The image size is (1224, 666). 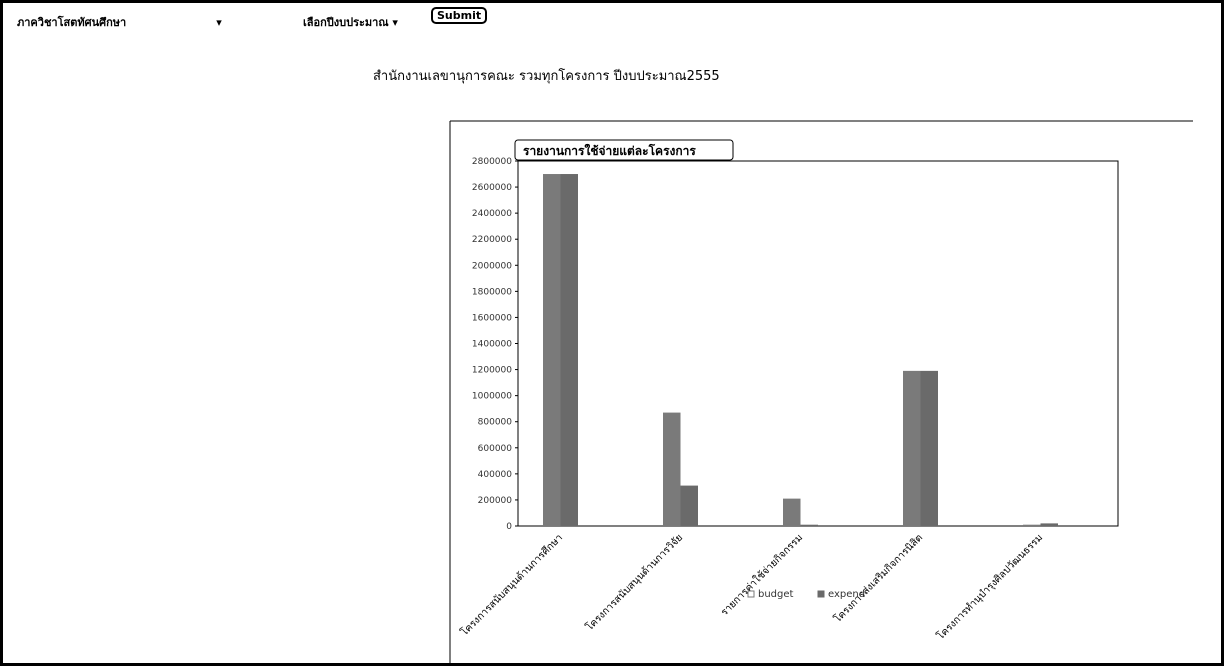 What do you see at coordinates (846, 594) in the screenshot?
I see `legend-label: expend` at bounding box center [846, 594].